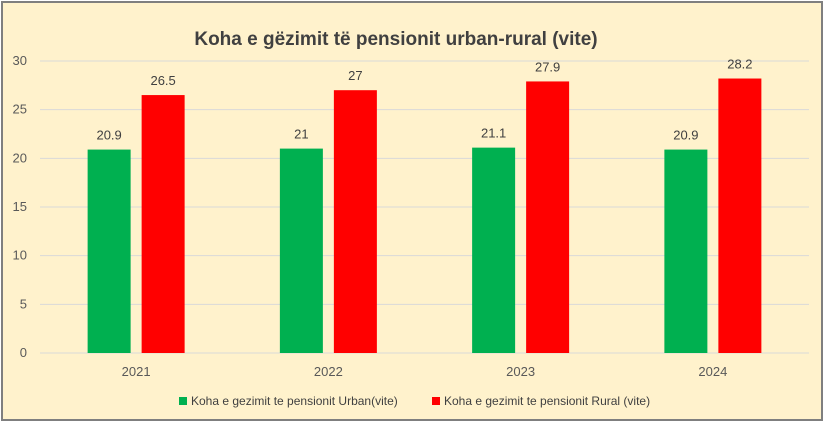 Image resolution: width=826 pixels, height=424 pixels. Describe the element at coordinates (740, 216) in the screenshot. I see `bar-rural-2024` at that location.